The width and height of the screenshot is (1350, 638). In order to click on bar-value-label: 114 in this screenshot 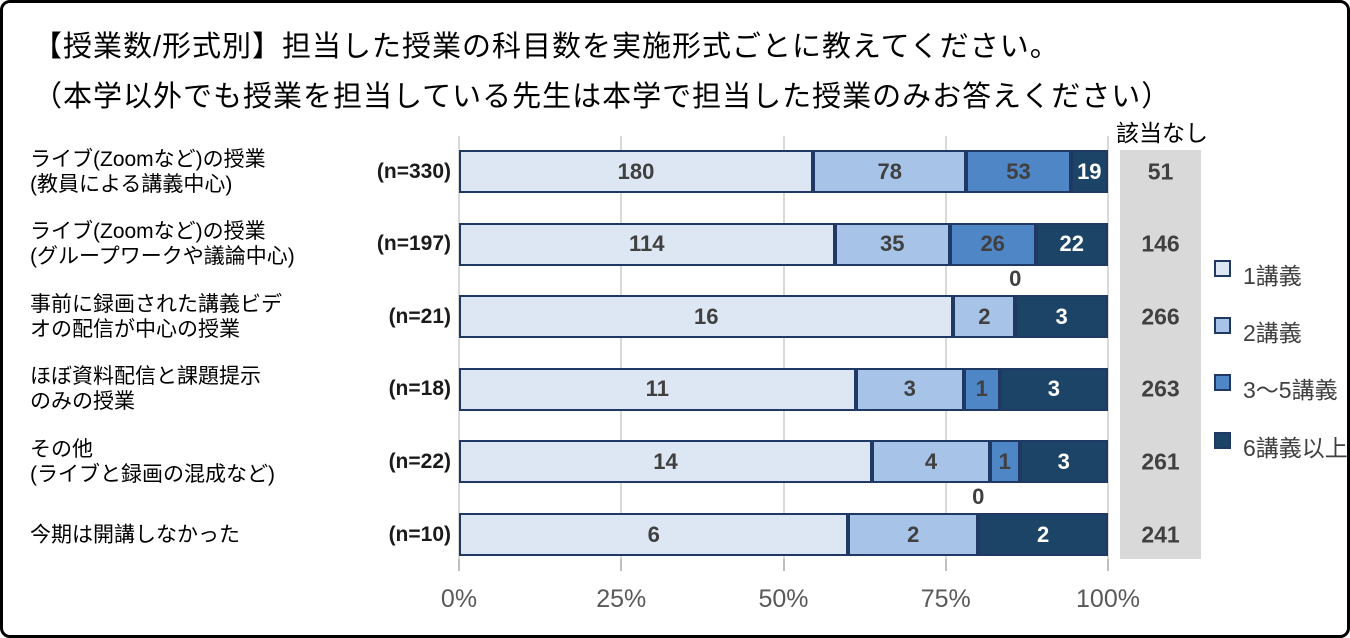, I will do `click(647, 244)`.